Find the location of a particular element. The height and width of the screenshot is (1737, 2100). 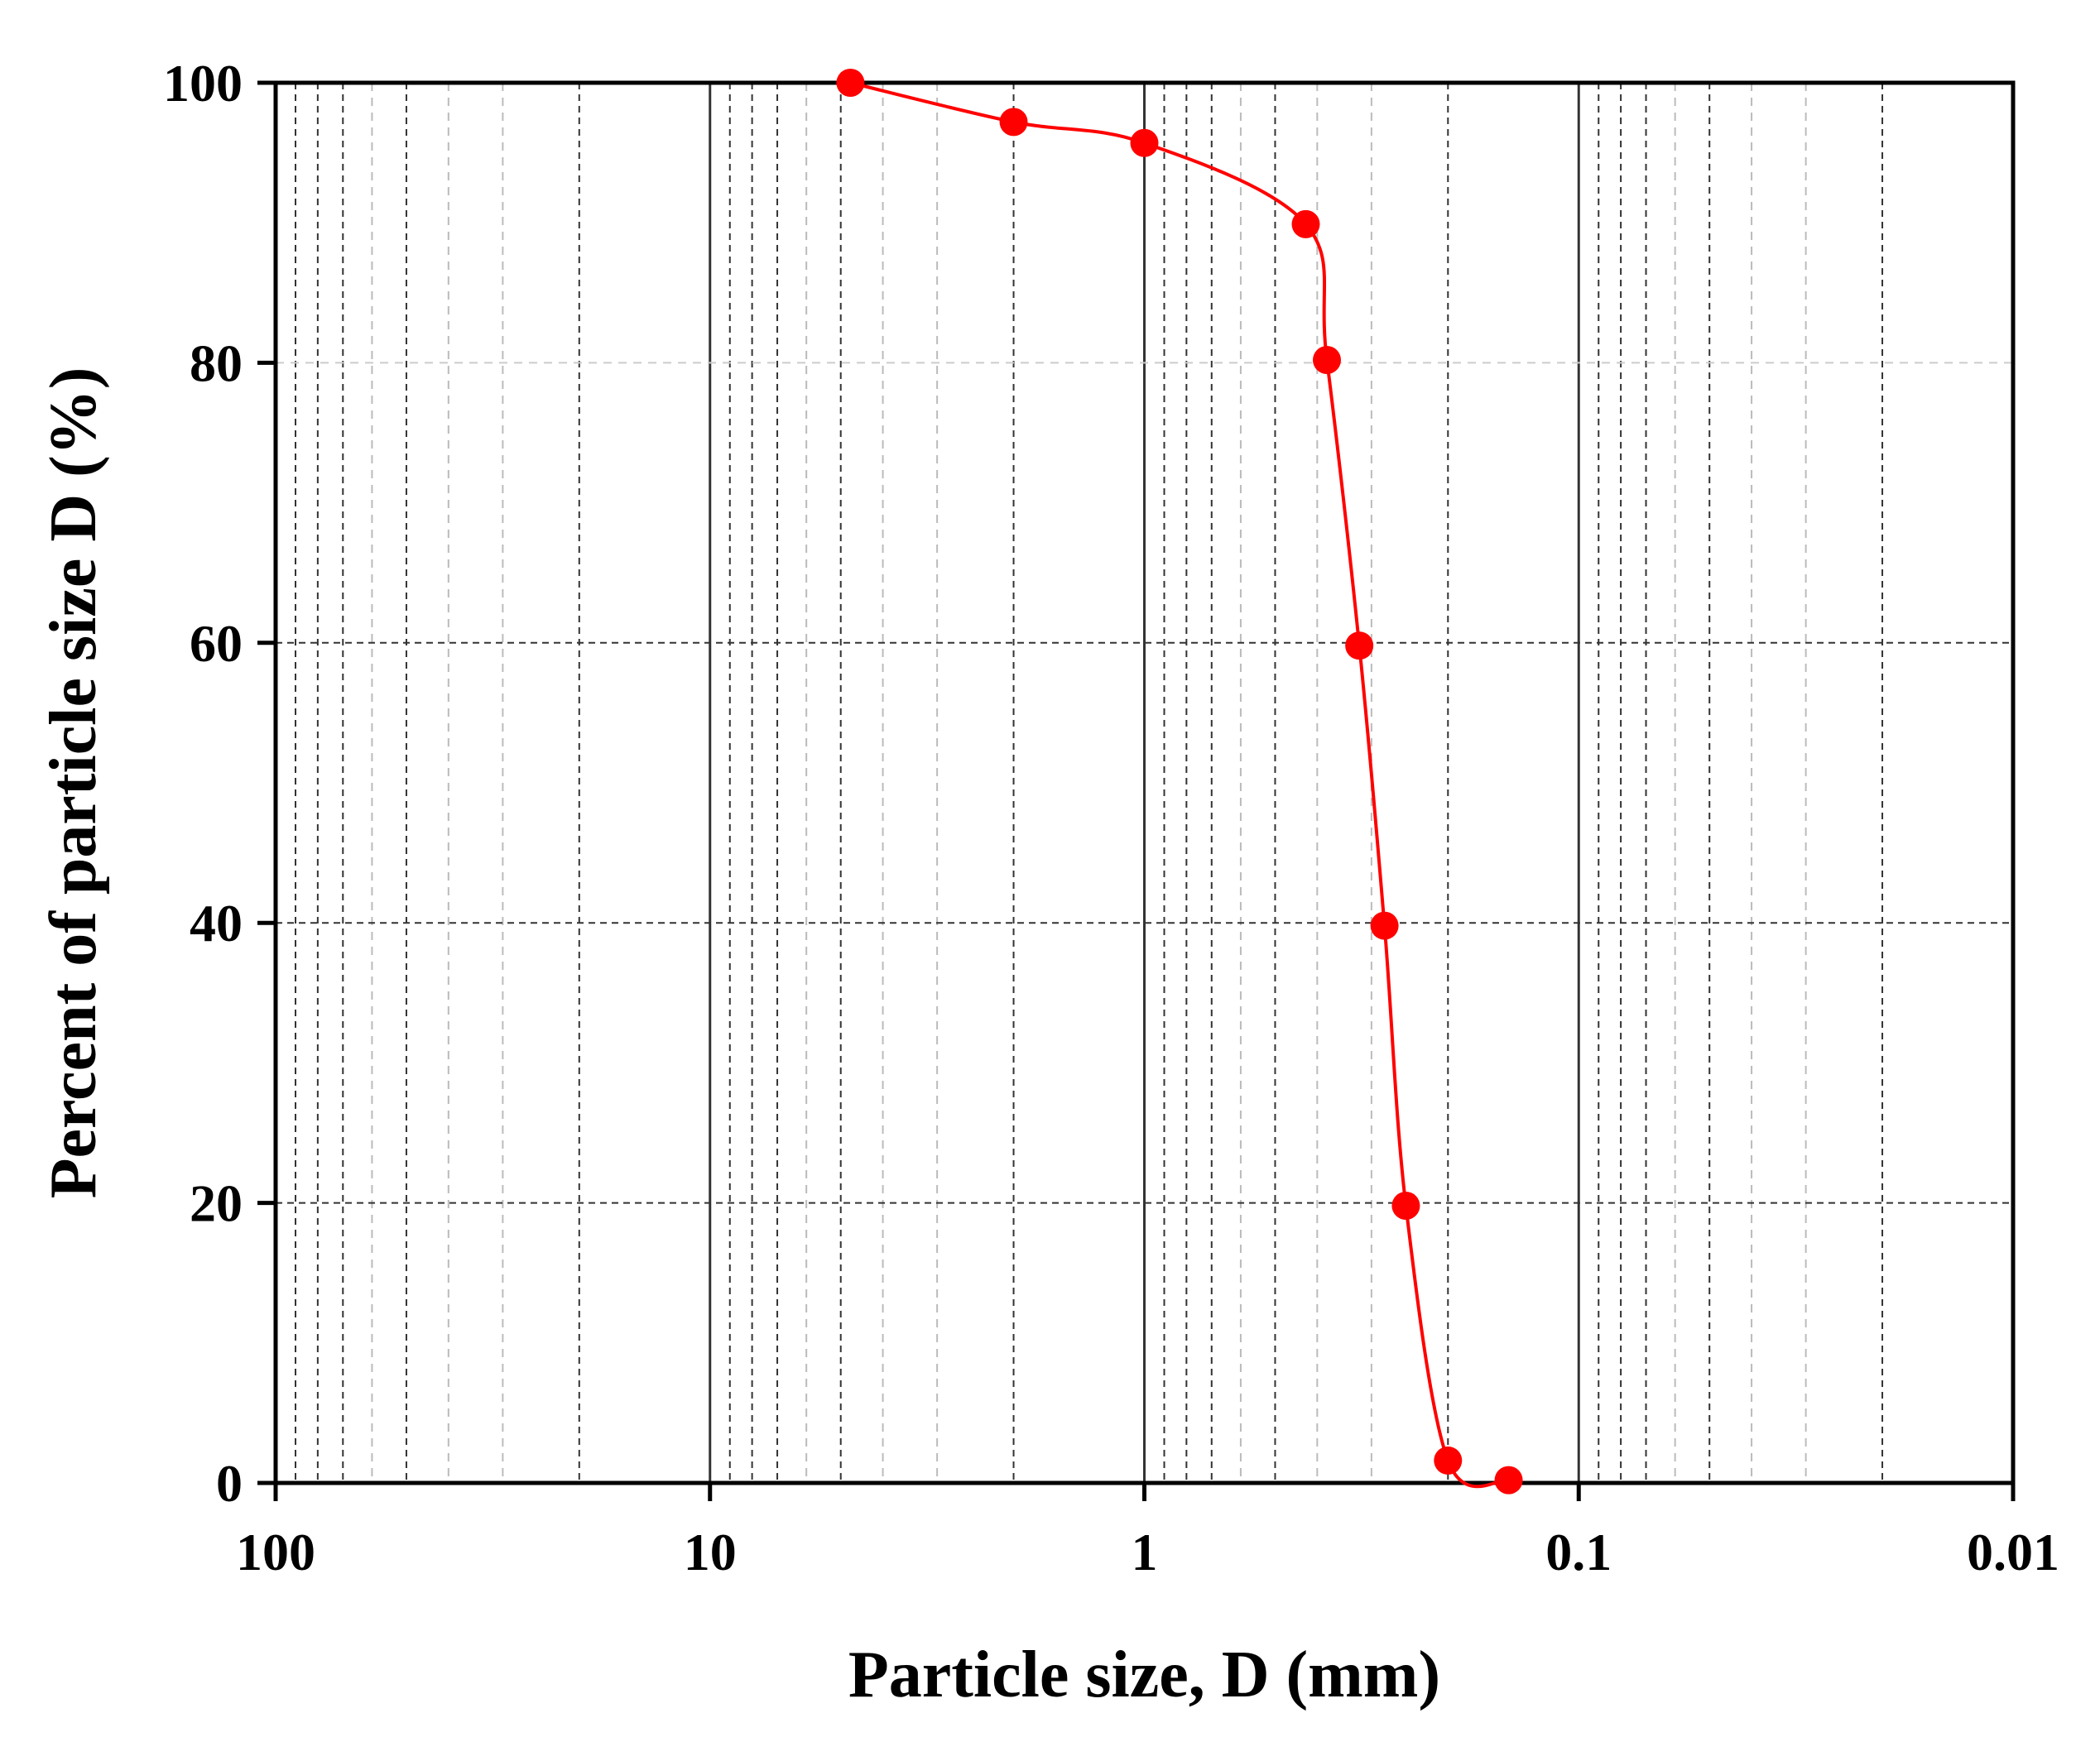

y-tick-label: 0 is located at coordinates (229, 1483).